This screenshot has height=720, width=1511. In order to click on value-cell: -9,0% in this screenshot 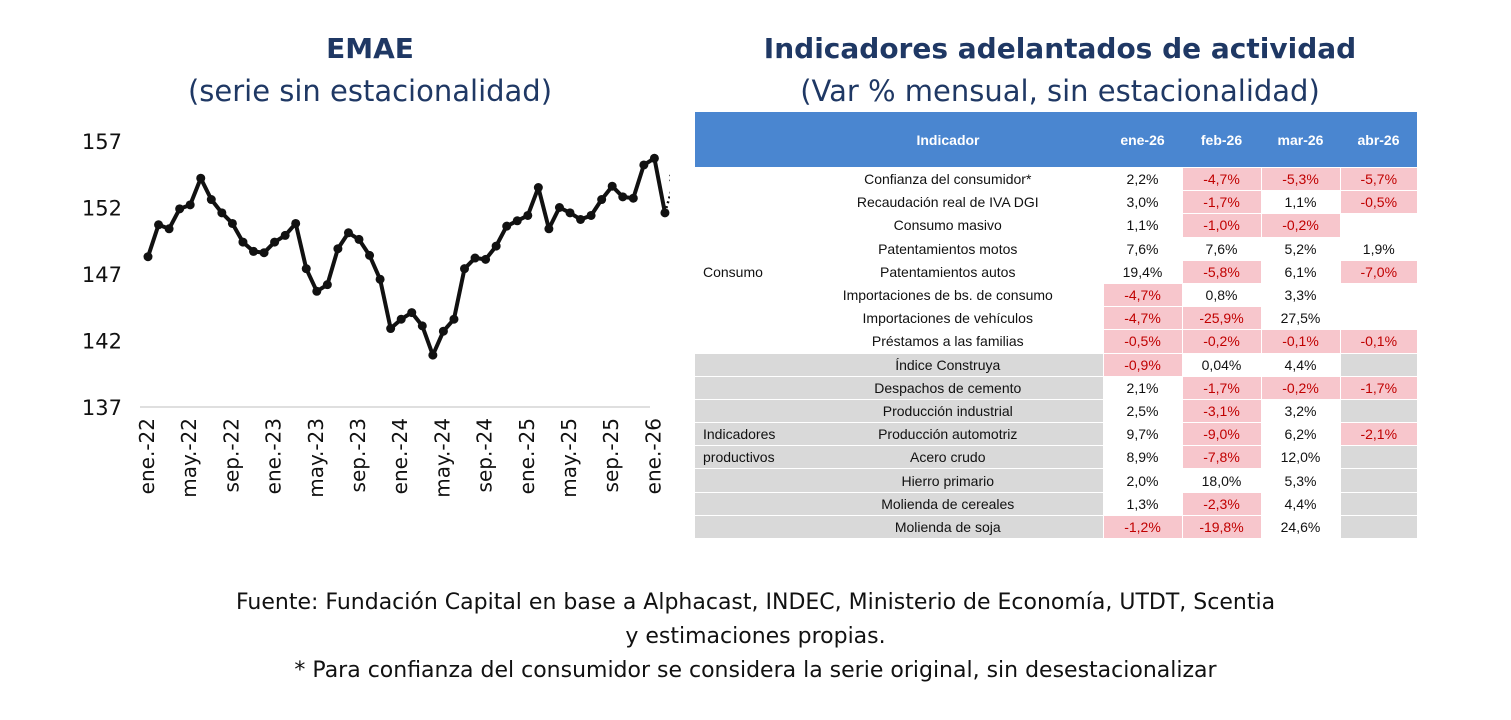, I will do `click(1221, 434)`.